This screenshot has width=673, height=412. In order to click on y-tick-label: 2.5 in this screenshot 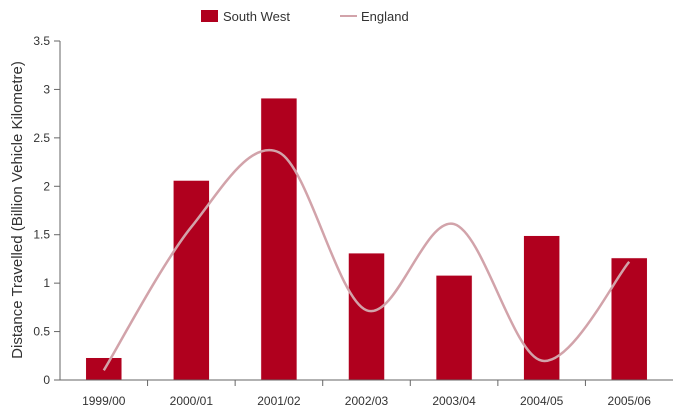, I will do `click(41, 138)`.